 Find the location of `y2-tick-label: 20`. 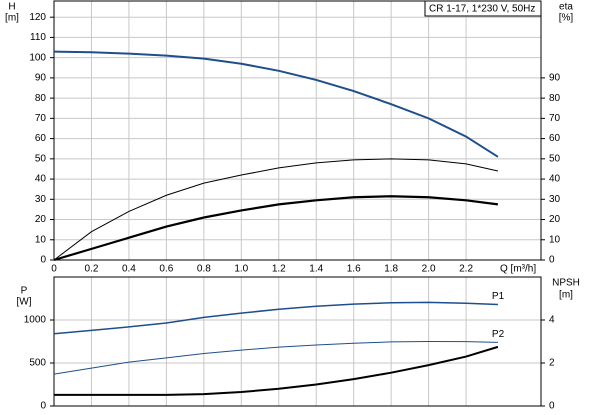

y2-tick-label: 20 is located at coordinates (555, 219).